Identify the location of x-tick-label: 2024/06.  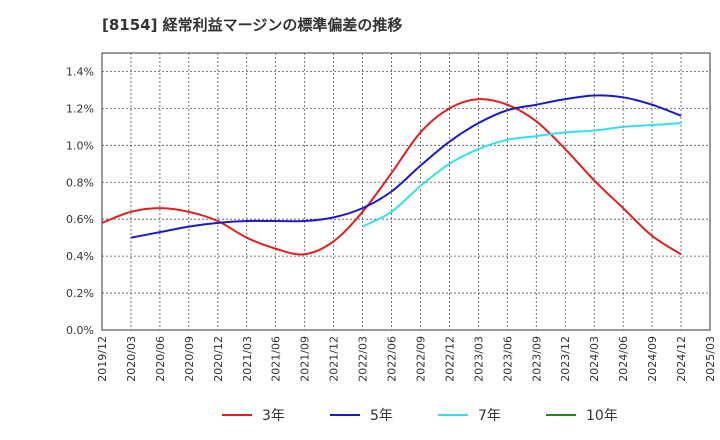
(623, 359).